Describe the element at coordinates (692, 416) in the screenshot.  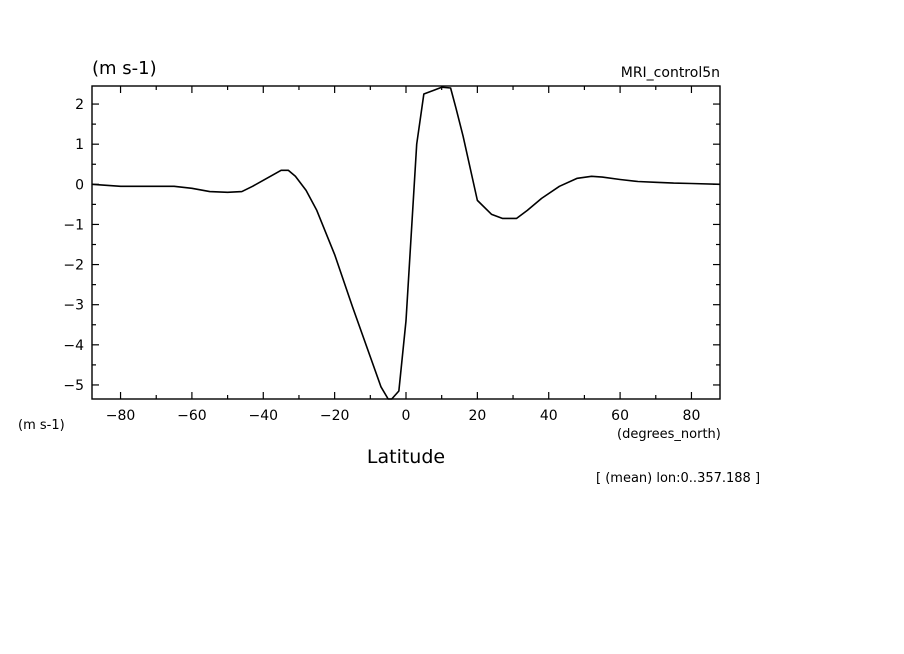
I see `x-tick-label: 80` at that location.